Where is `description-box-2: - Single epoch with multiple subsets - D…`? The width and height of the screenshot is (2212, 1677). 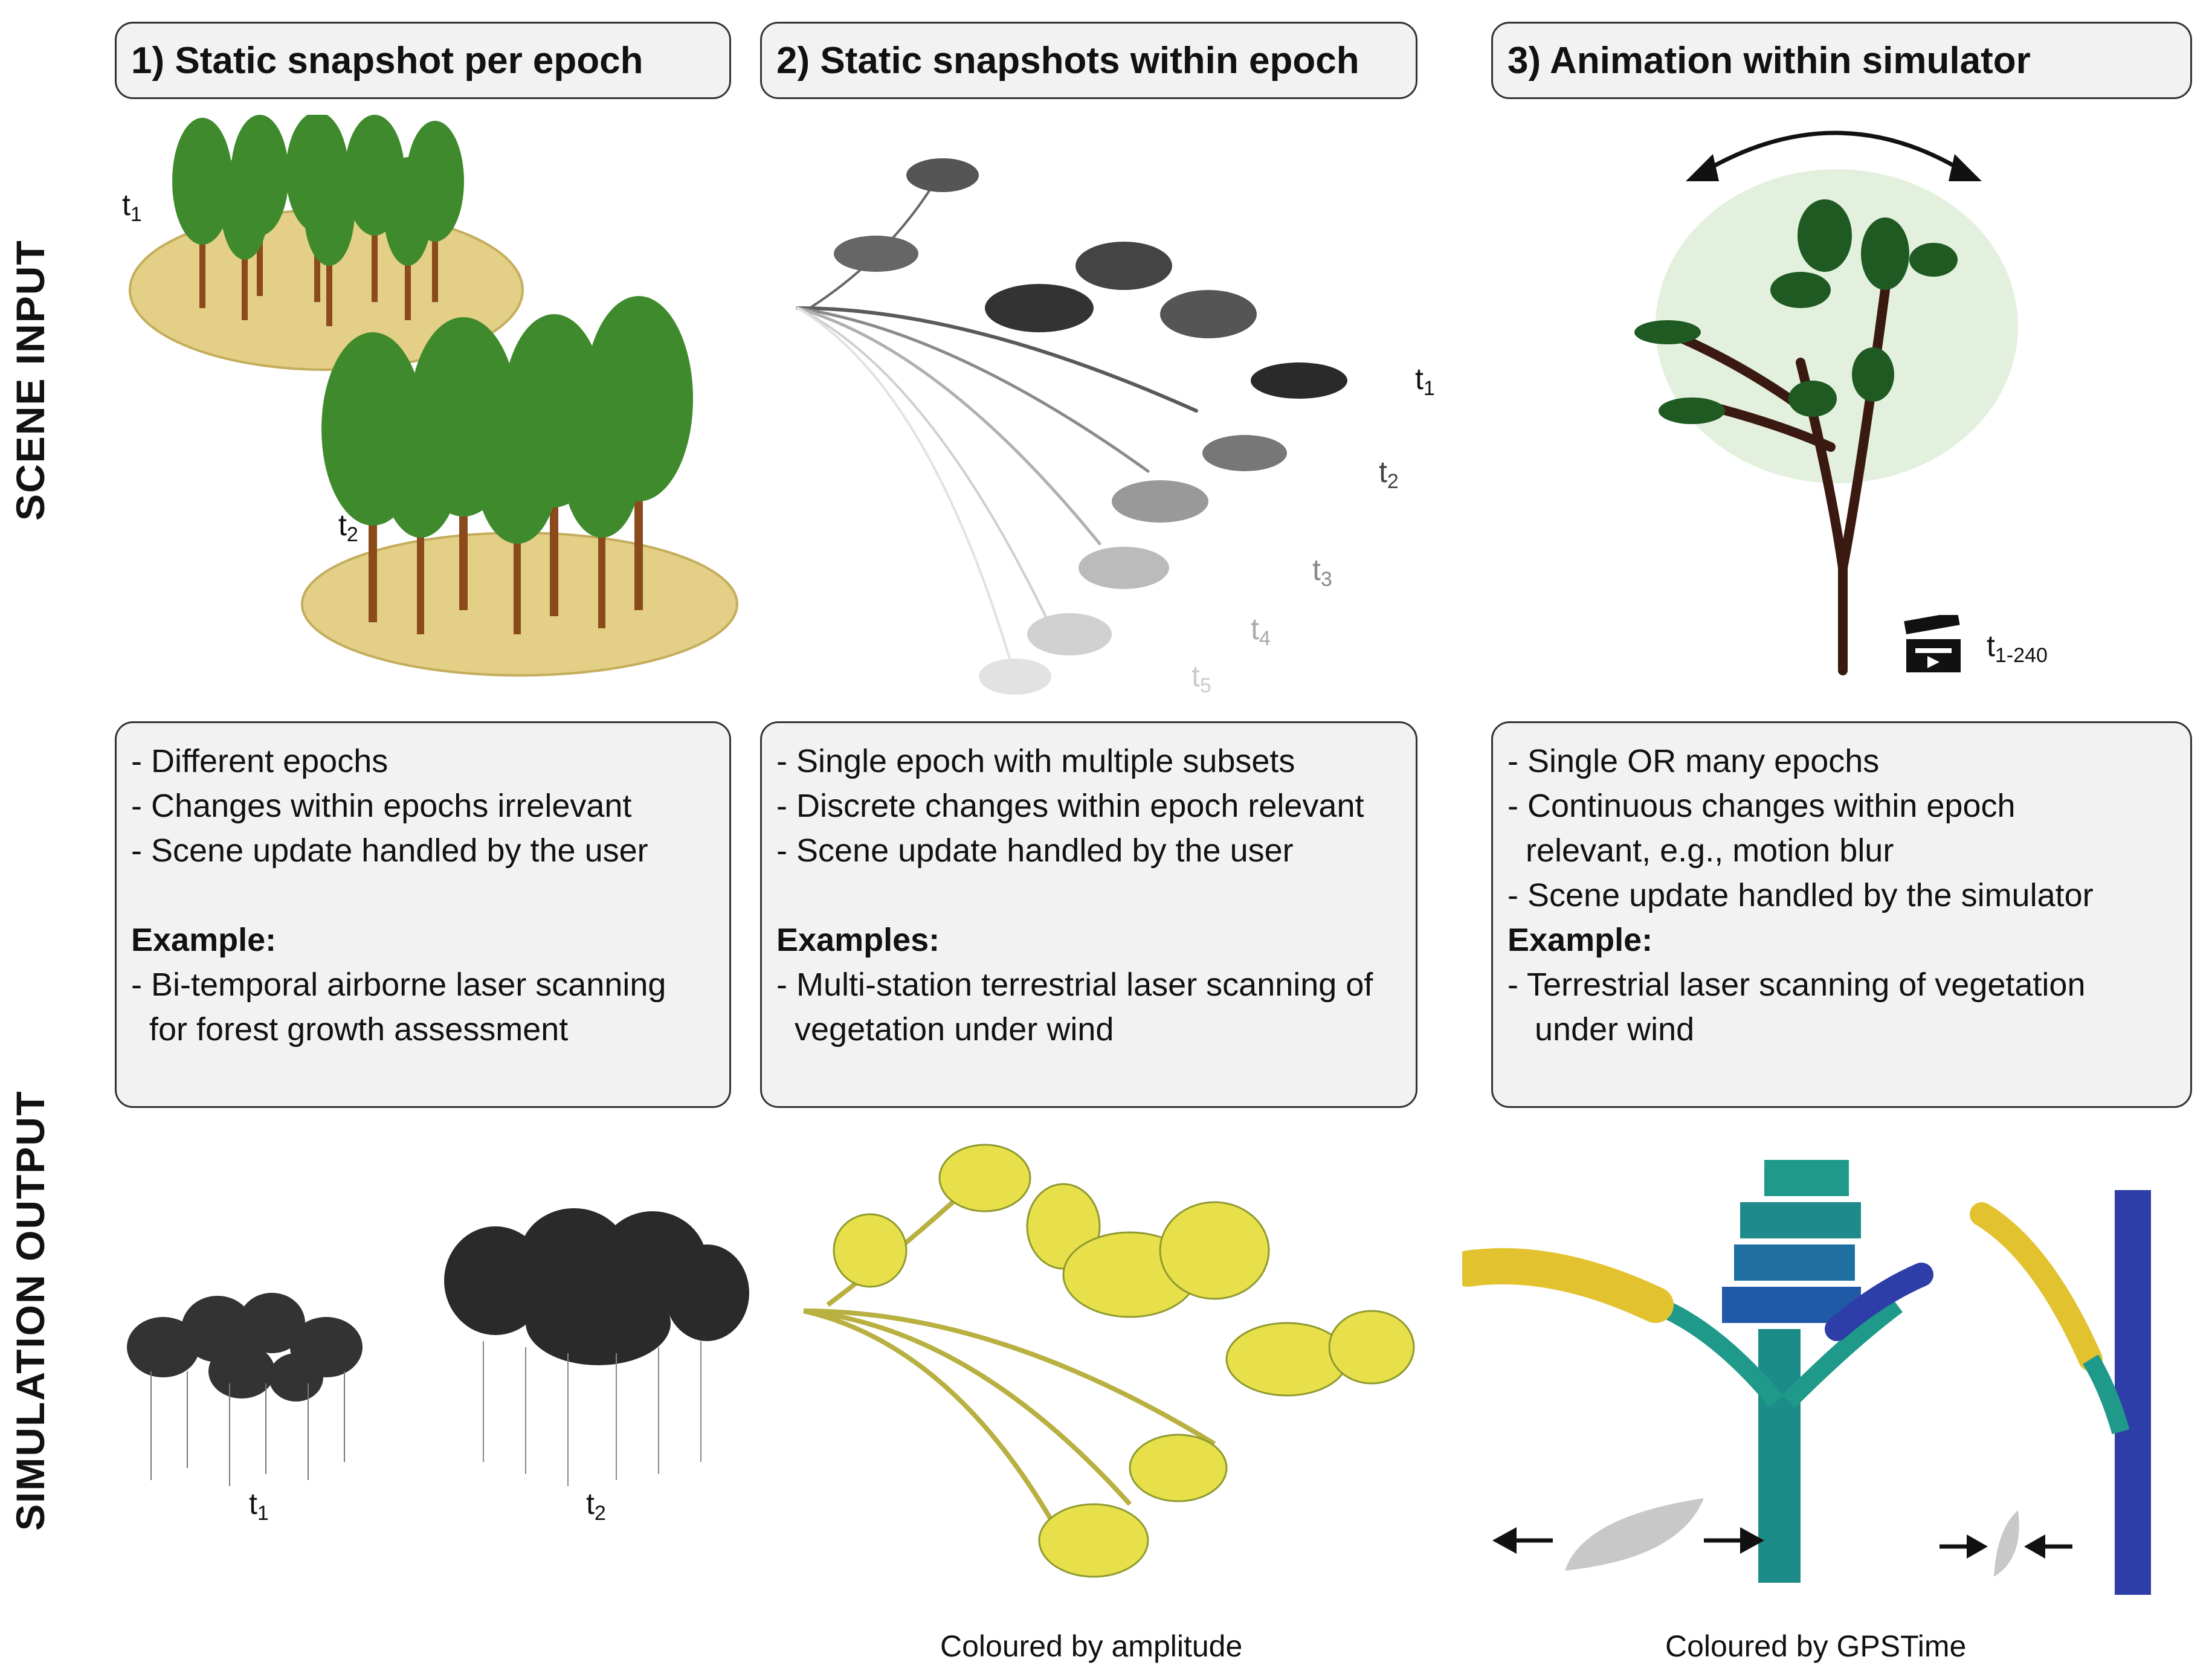
description-box-2: - Single epoch with multiple subsets - D… is located at coordinates (1088, 915).